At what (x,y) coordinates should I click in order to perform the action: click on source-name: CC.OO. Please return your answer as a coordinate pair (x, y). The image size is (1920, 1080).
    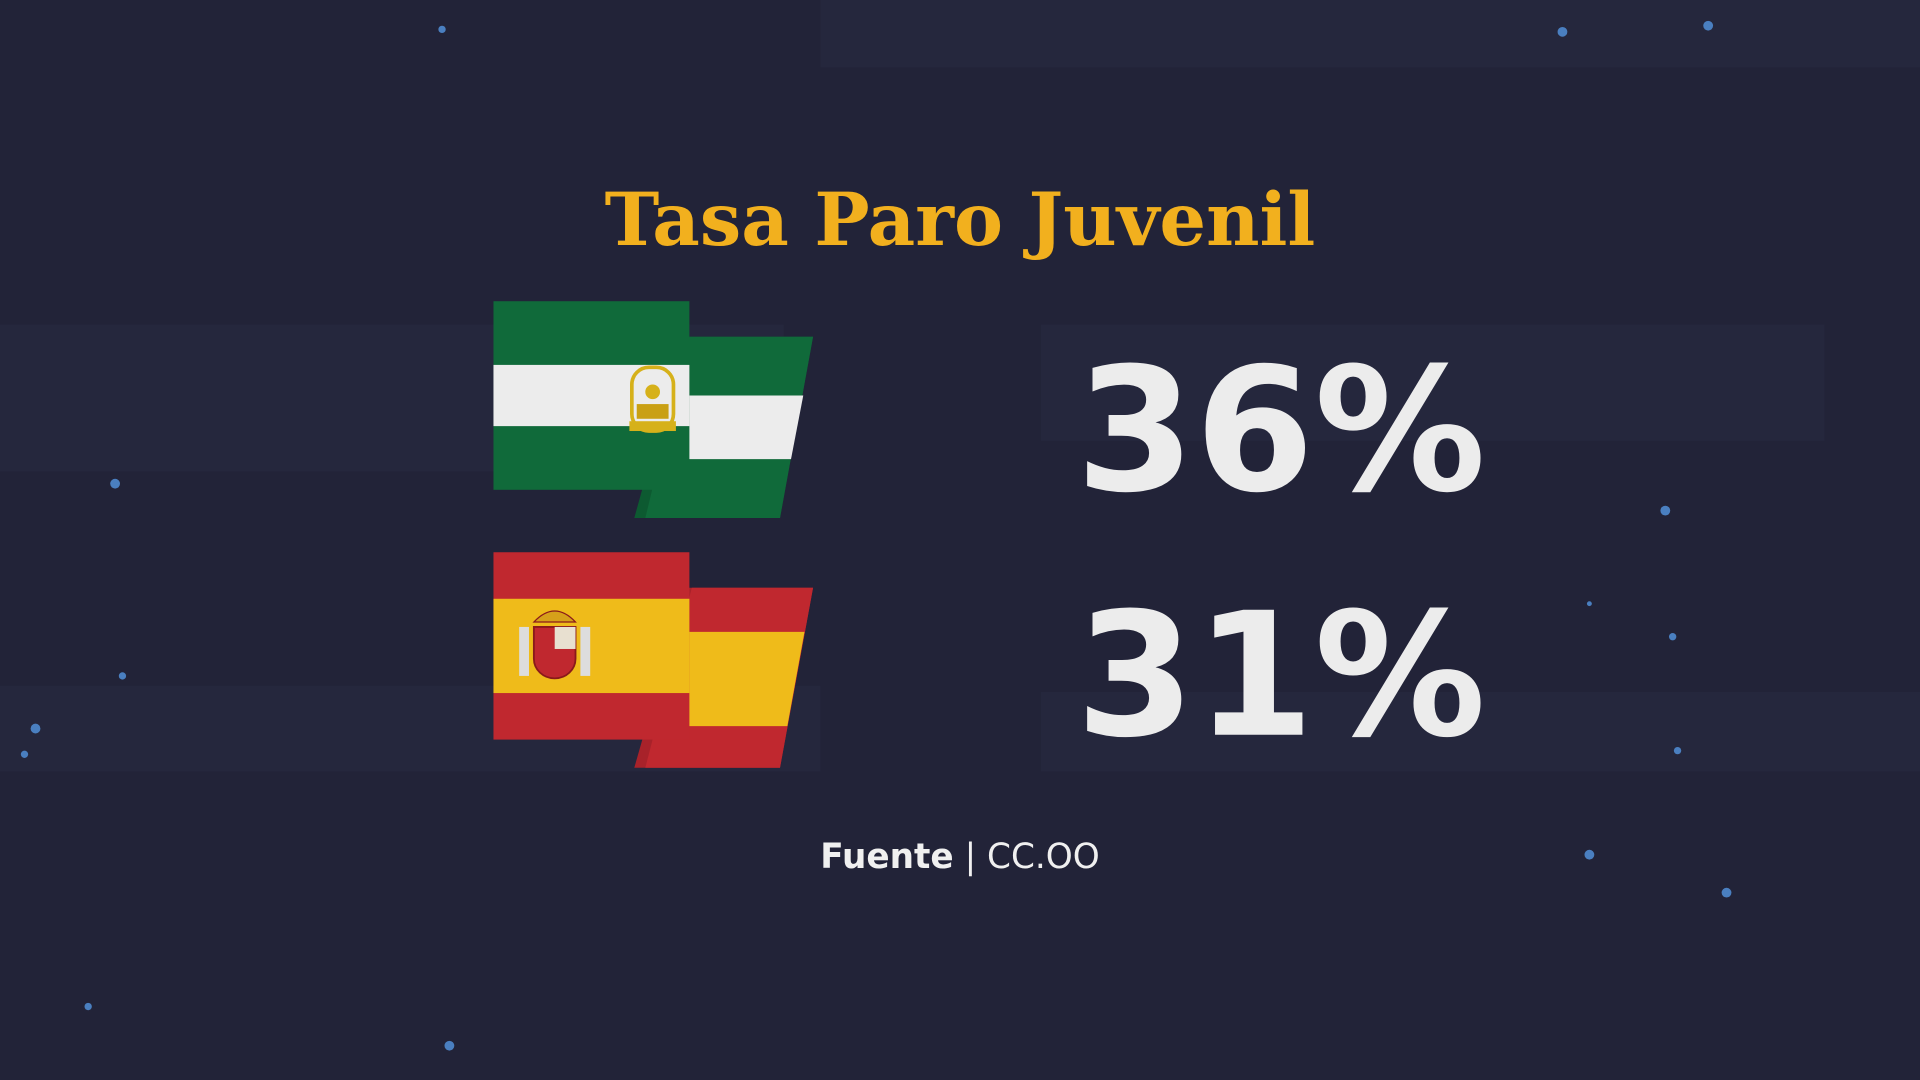
    Looking at the image, I should click on (1043, 857).